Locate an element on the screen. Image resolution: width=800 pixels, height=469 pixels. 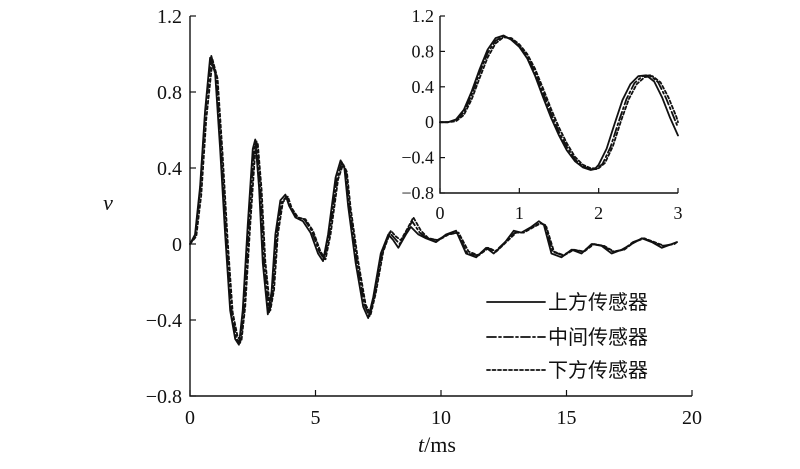
x-axis-label: t/ms is located at coordinates (437, 444).